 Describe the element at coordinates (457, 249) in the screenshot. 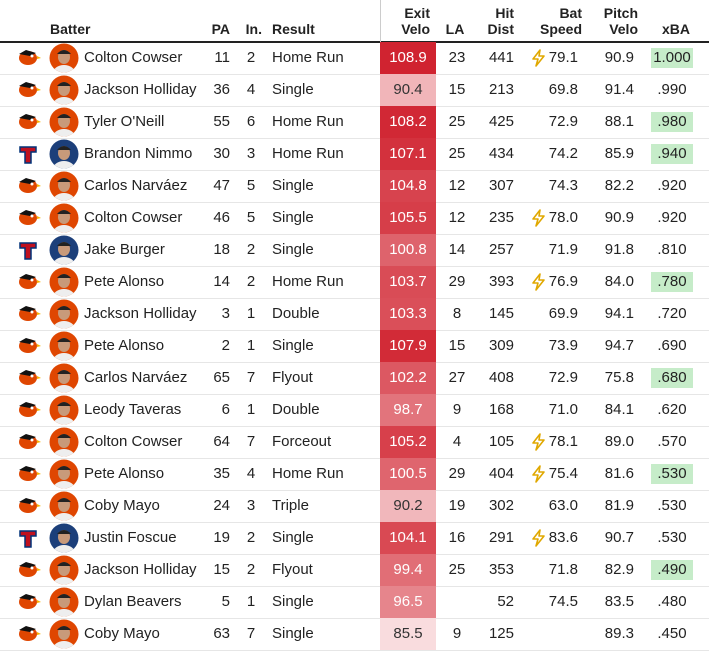

I see `launch-angle: 14` at that location.